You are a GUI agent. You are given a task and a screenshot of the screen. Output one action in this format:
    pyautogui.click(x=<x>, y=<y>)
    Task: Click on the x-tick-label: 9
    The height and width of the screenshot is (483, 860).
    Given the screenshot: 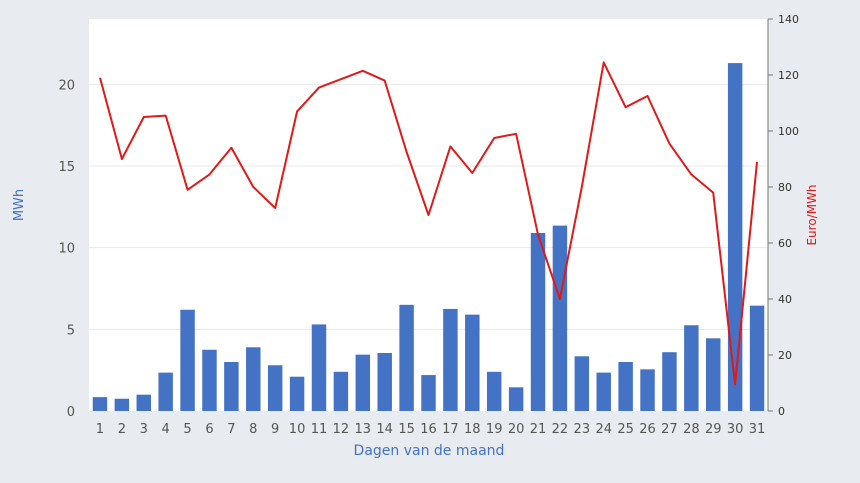 What is the action you would take?
    pyautogui.click(x=275, y=429)
    